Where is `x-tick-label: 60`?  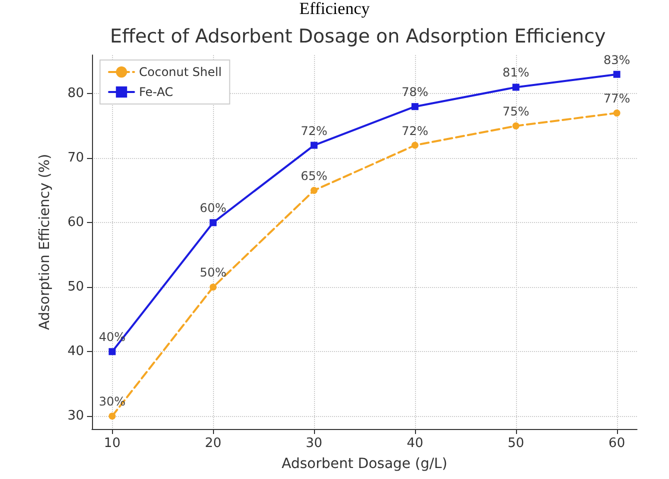 x-tick-label: 60 is located at coordinates (617, 443).